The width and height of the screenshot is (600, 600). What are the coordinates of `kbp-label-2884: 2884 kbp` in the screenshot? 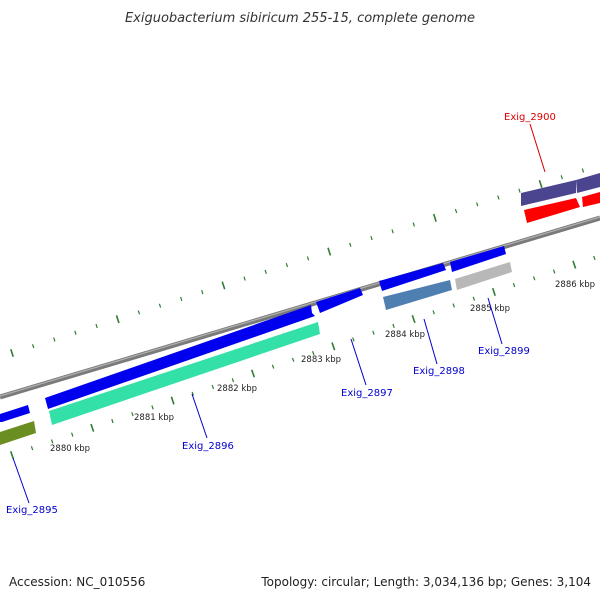 It's located at (405, 335).